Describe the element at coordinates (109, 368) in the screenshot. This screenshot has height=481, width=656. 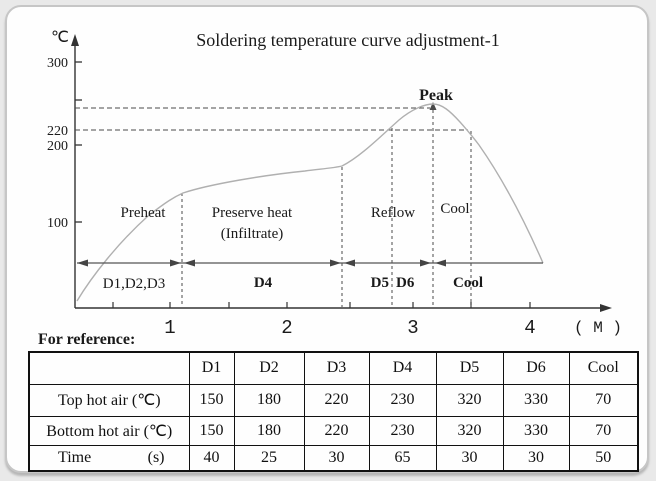
I see `table-header-blank` at that location.